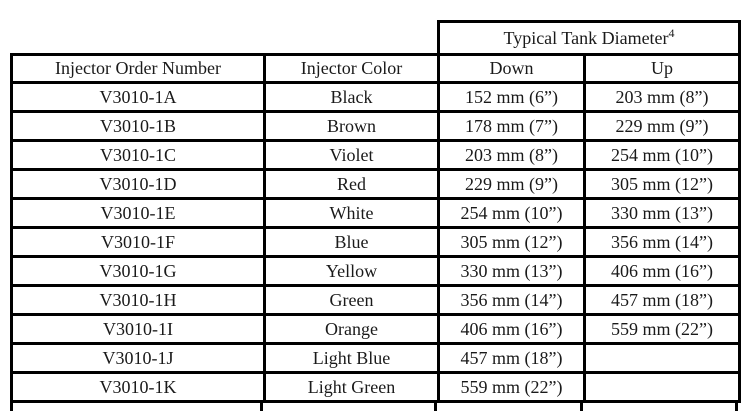 This screenshot has width=746, height=411. Describe the element at coordinates (662, 68) in the screenshot. I see `col-header-up: Up` at that location.